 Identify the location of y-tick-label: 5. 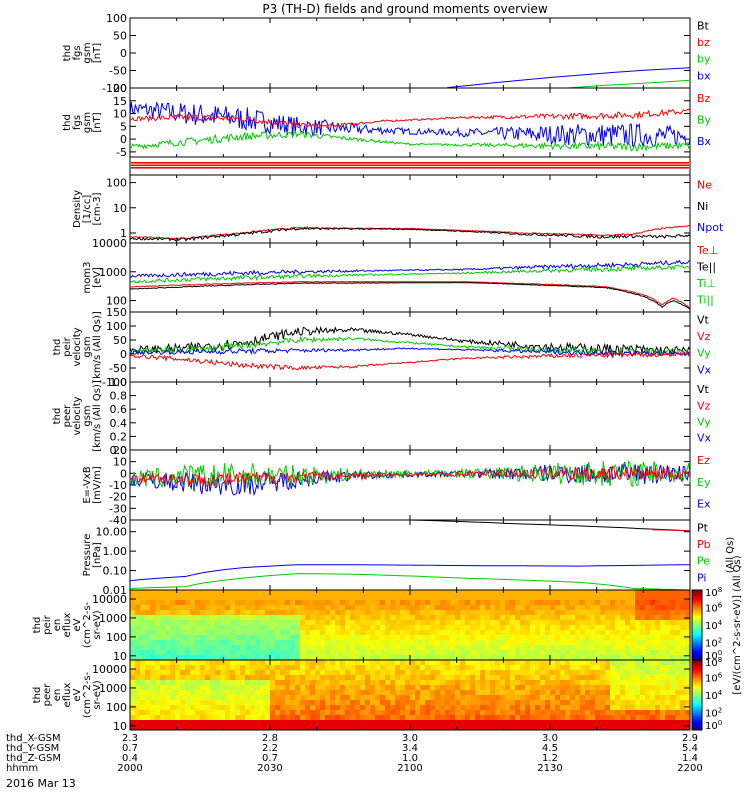
(123, 126).